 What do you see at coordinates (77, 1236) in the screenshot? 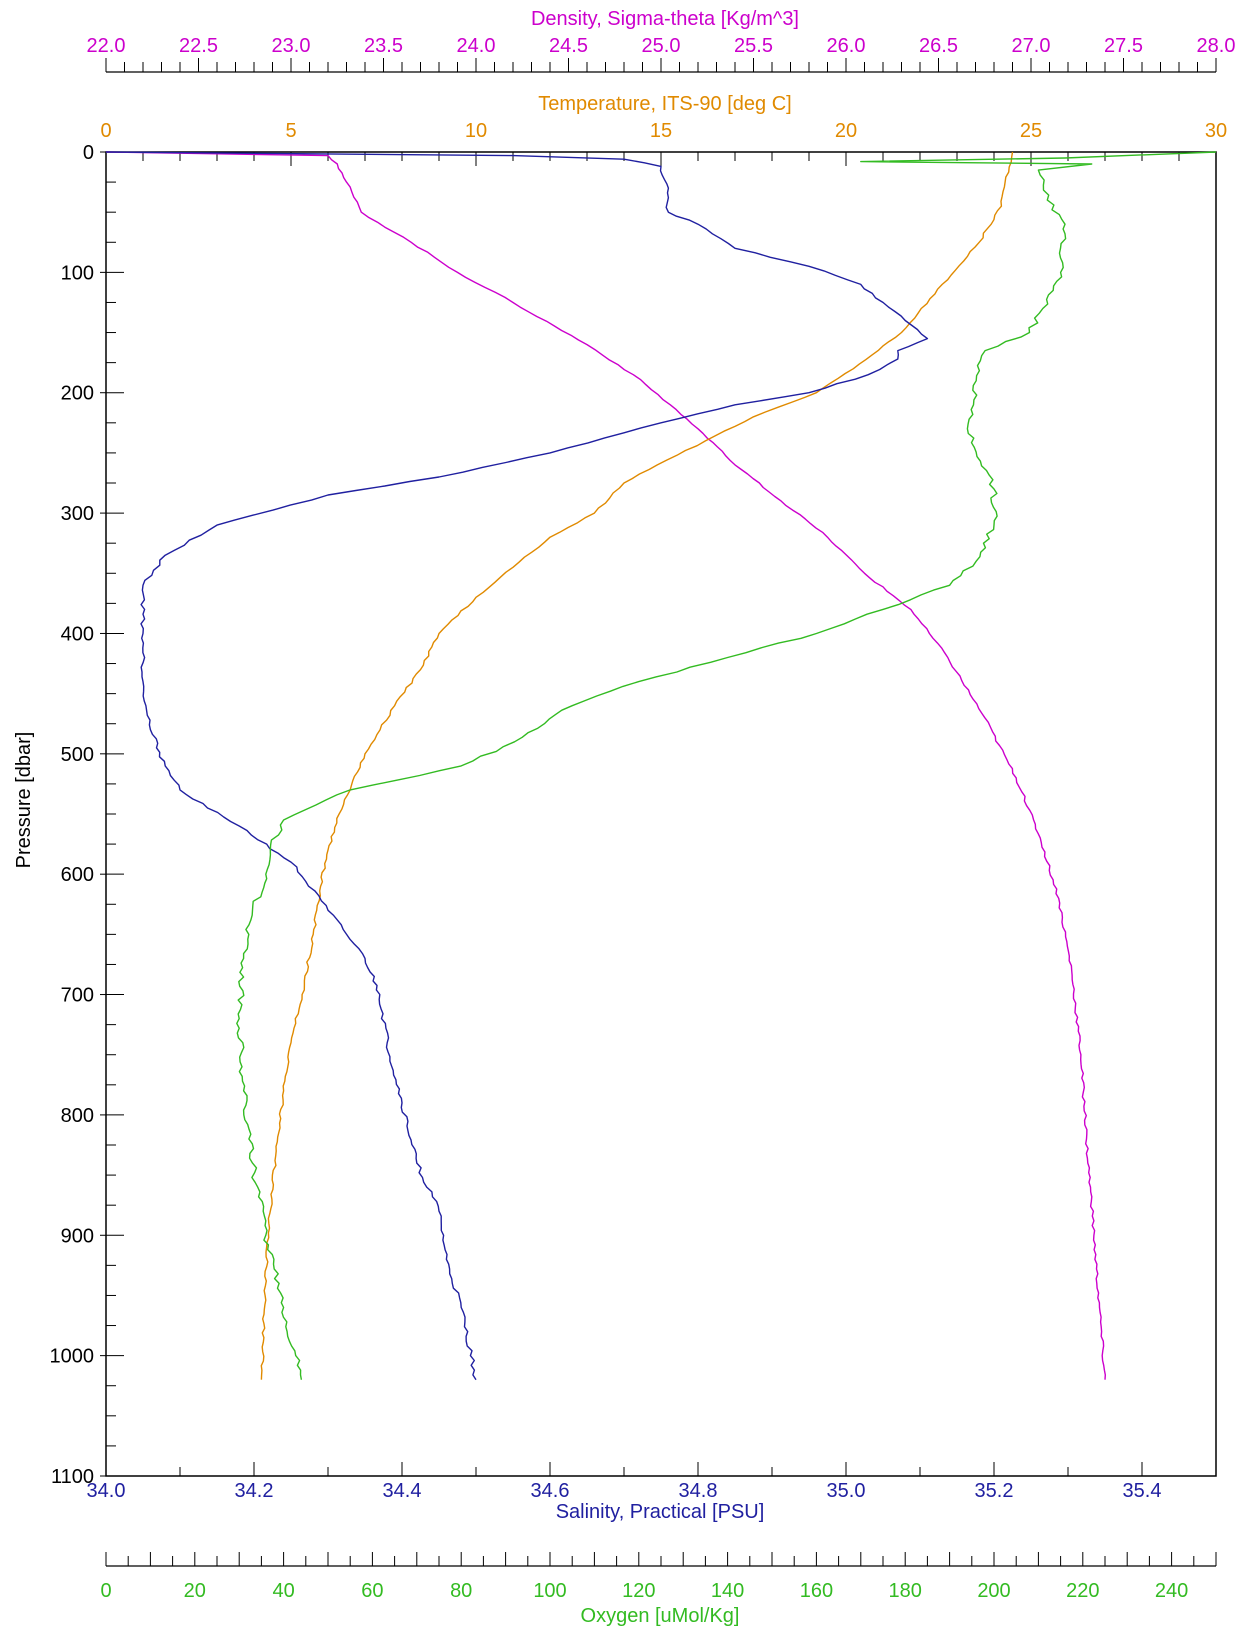
I see `pressure-tick-label: 900` at bounding box center [77, 1236].